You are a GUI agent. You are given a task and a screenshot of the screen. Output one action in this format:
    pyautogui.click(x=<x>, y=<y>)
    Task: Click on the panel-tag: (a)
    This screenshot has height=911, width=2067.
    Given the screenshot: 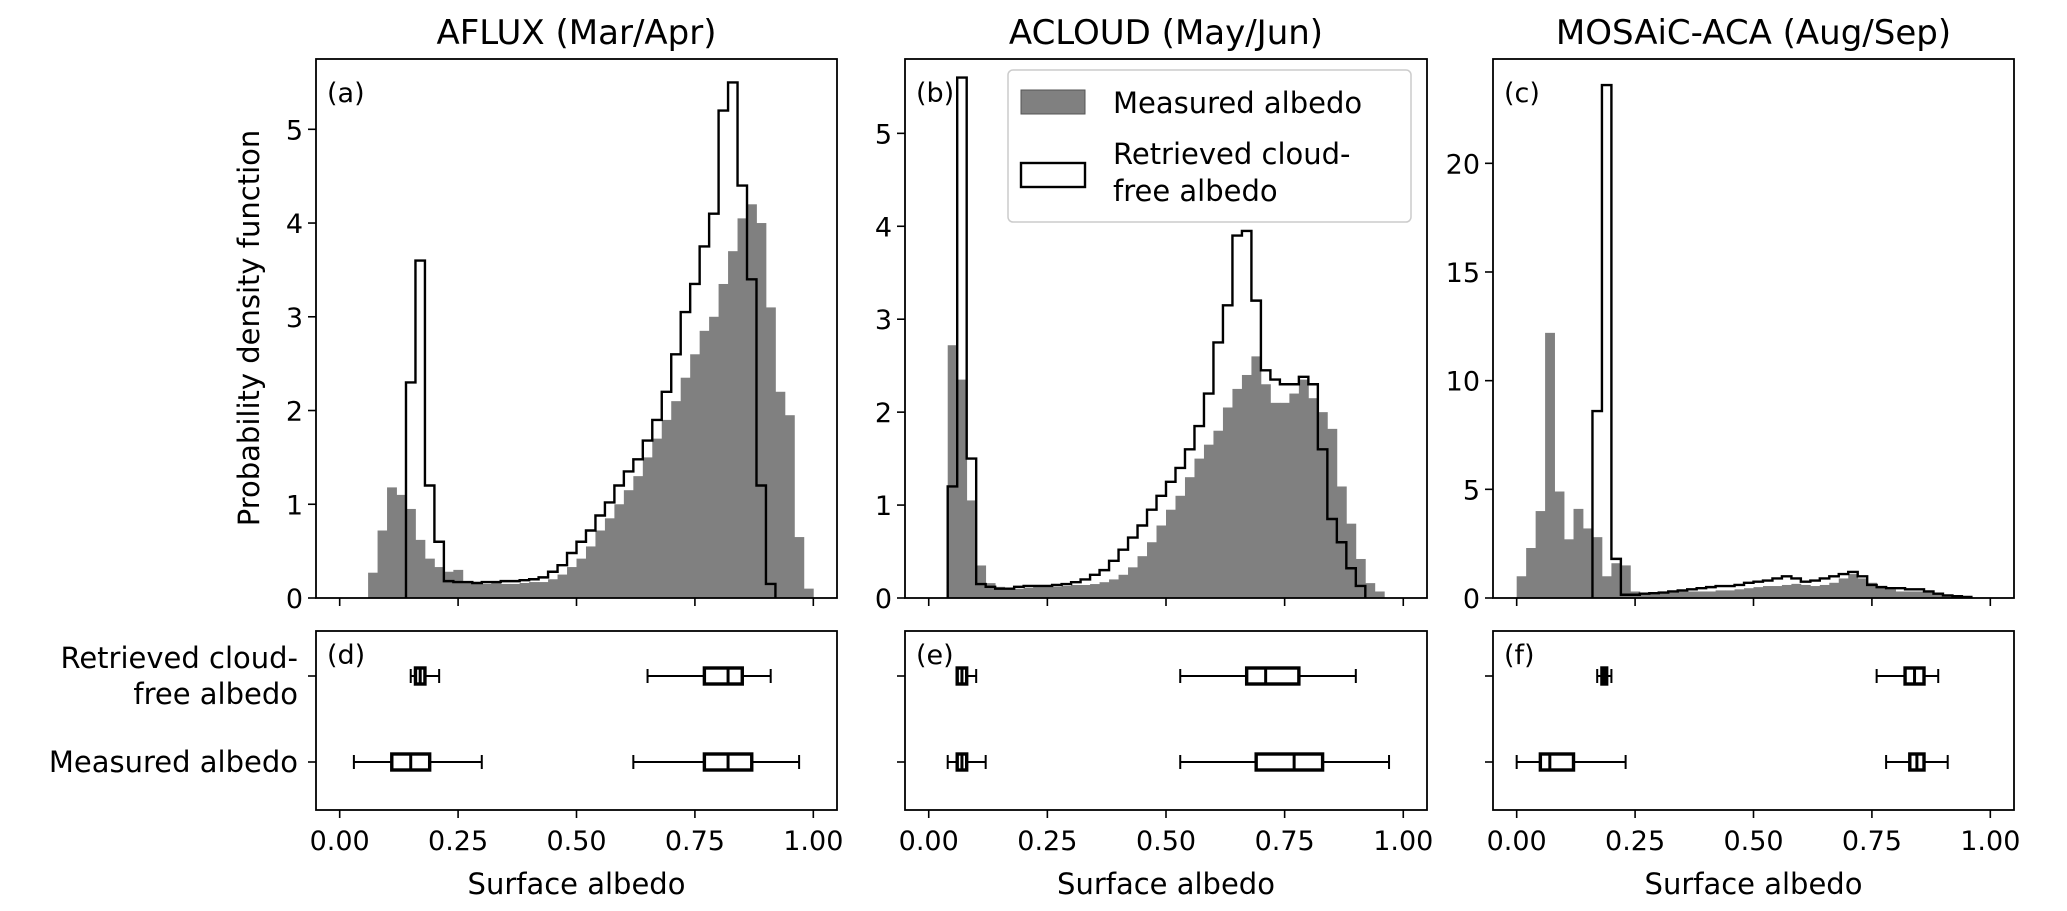 What is the action you would take?
    pyautogui.click(x=346, y=93)
    